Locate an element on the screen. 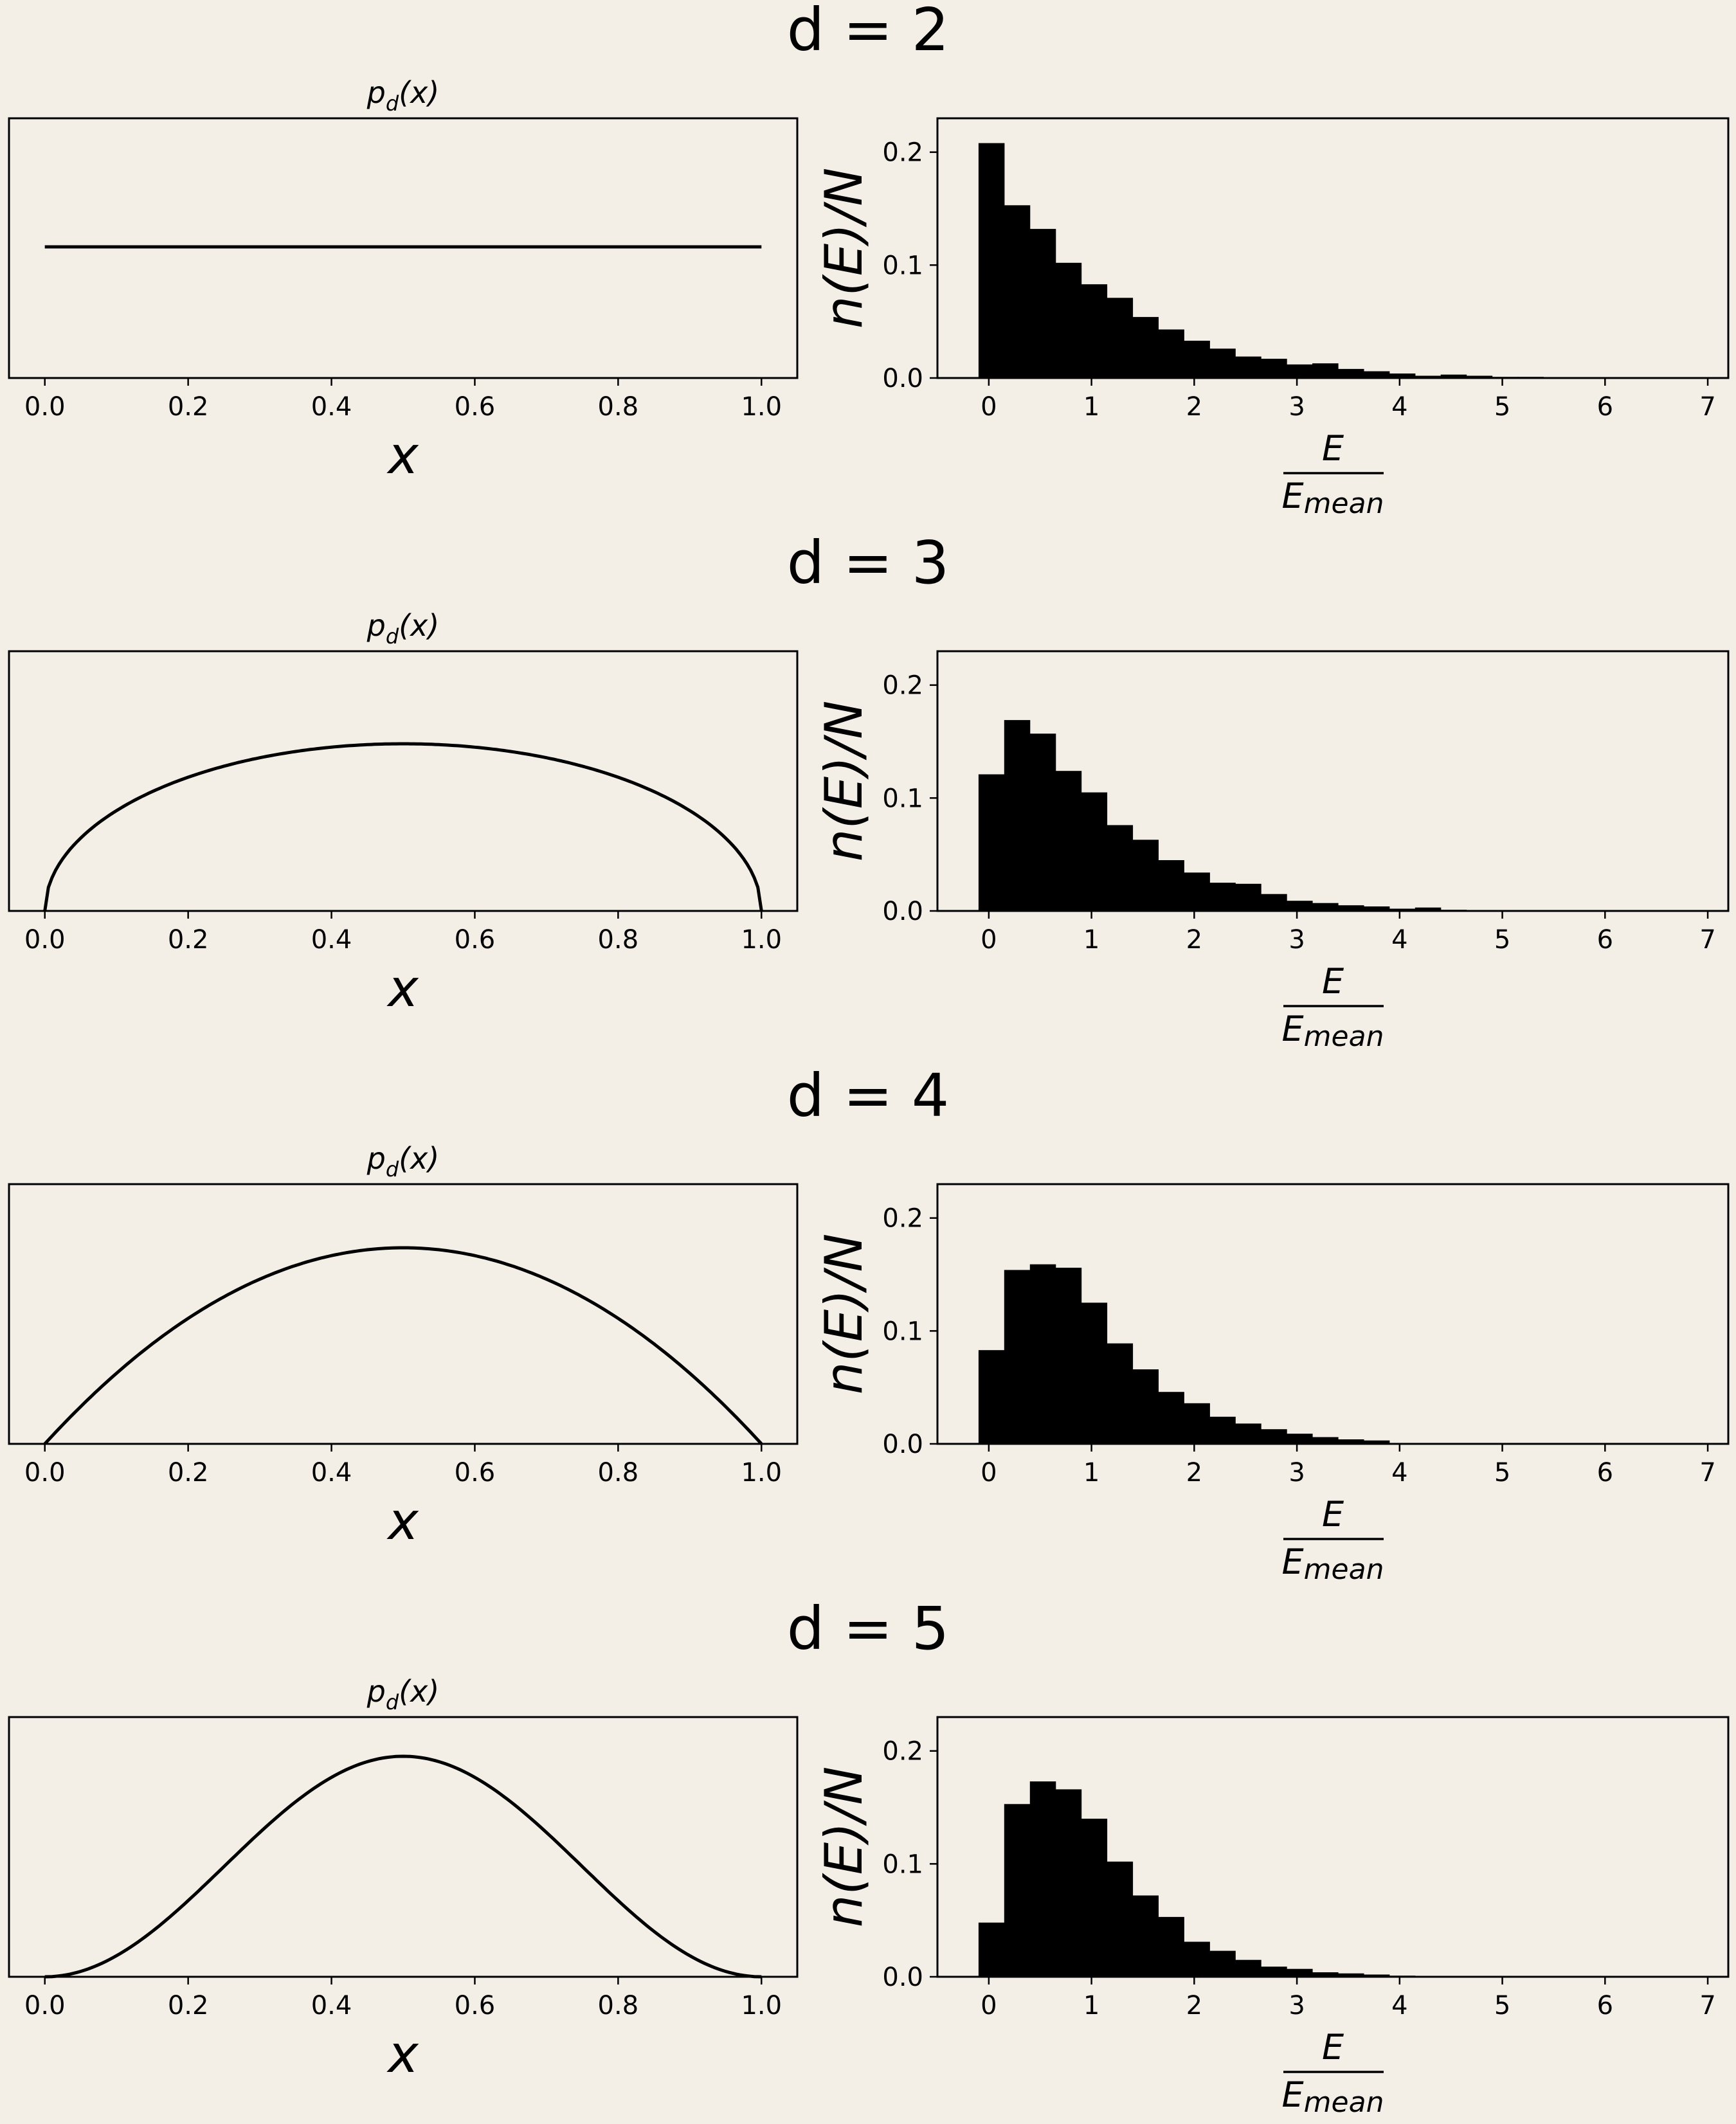  density-xtick-label: 0.6 is located at coordinates (475, 2006).